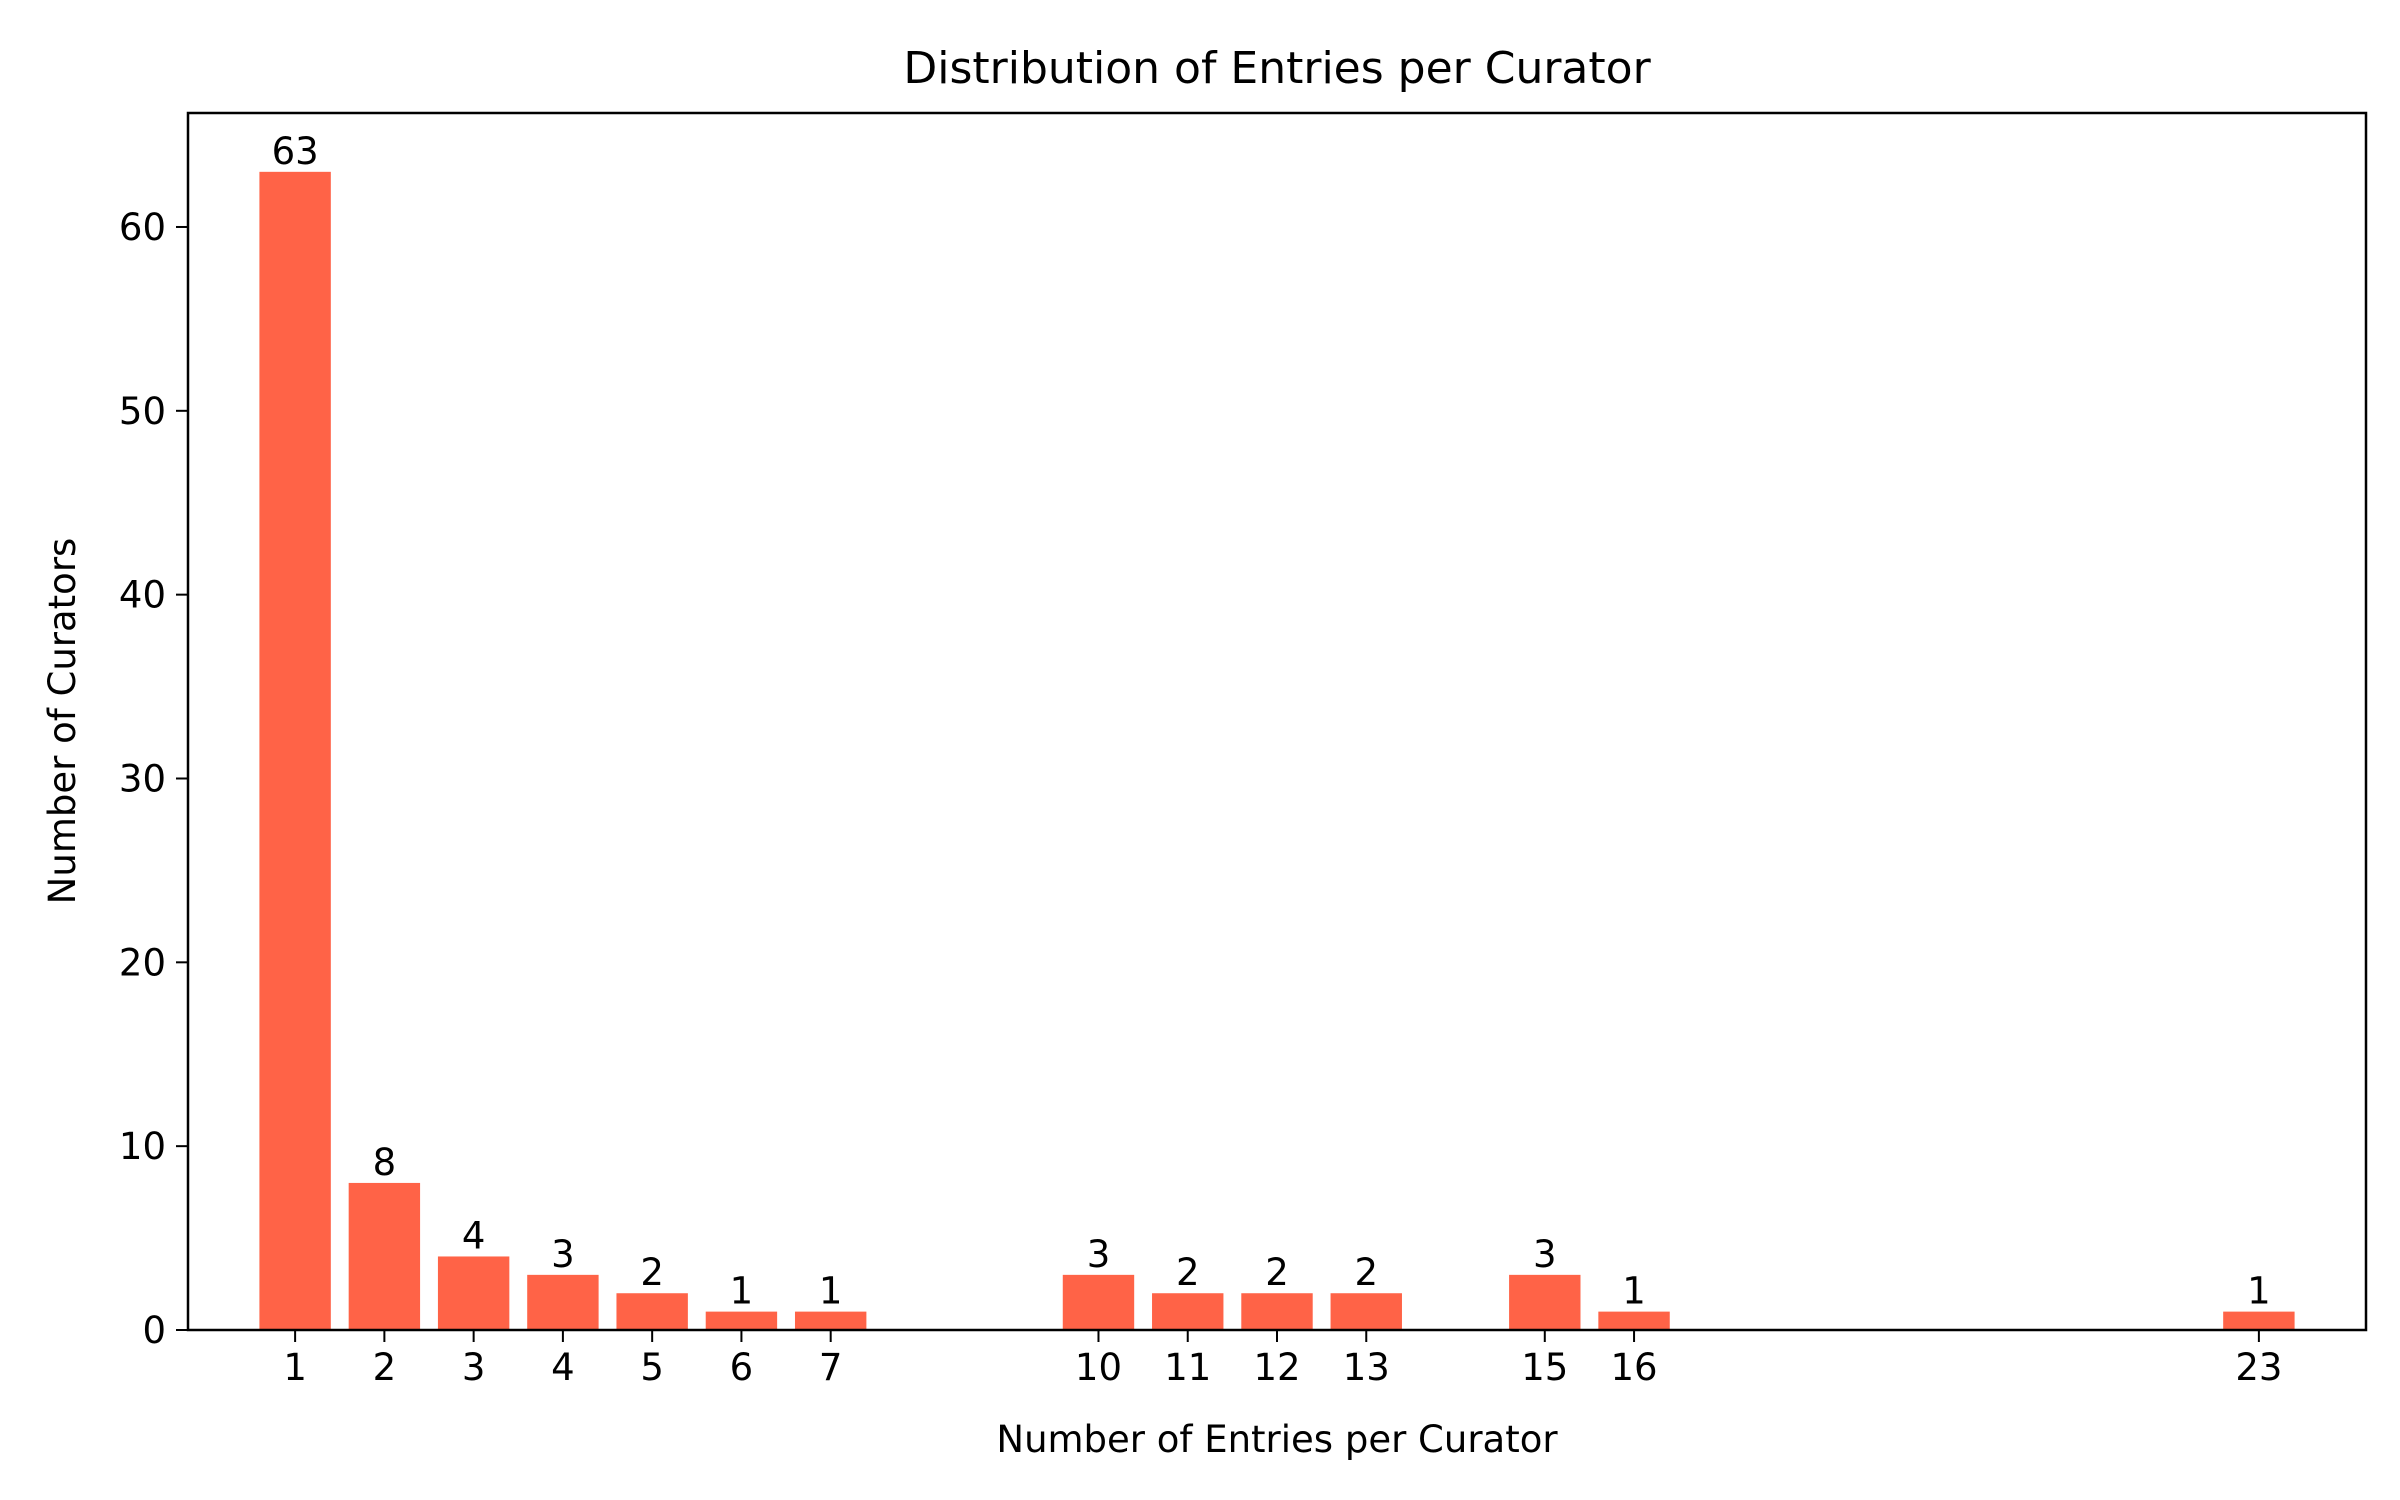 Image resolution: width=2400 pixels, height=1500 pixels. I want to click on bar-value-label-3: 4, so click(474, 1235).